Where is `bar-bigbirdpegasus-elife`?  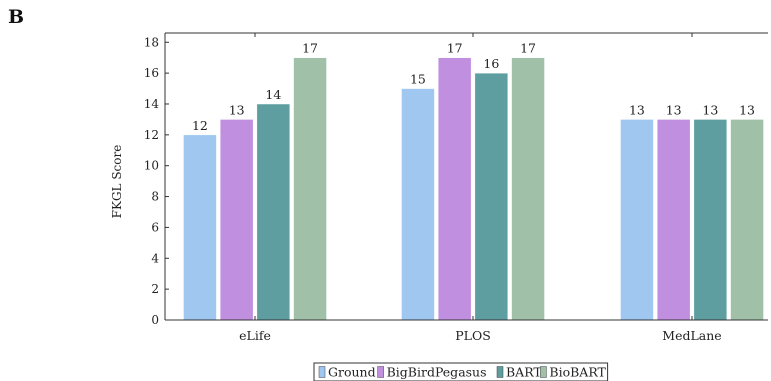 bar-bigbirdpegasus-elife is located at coordinates (236, 220).